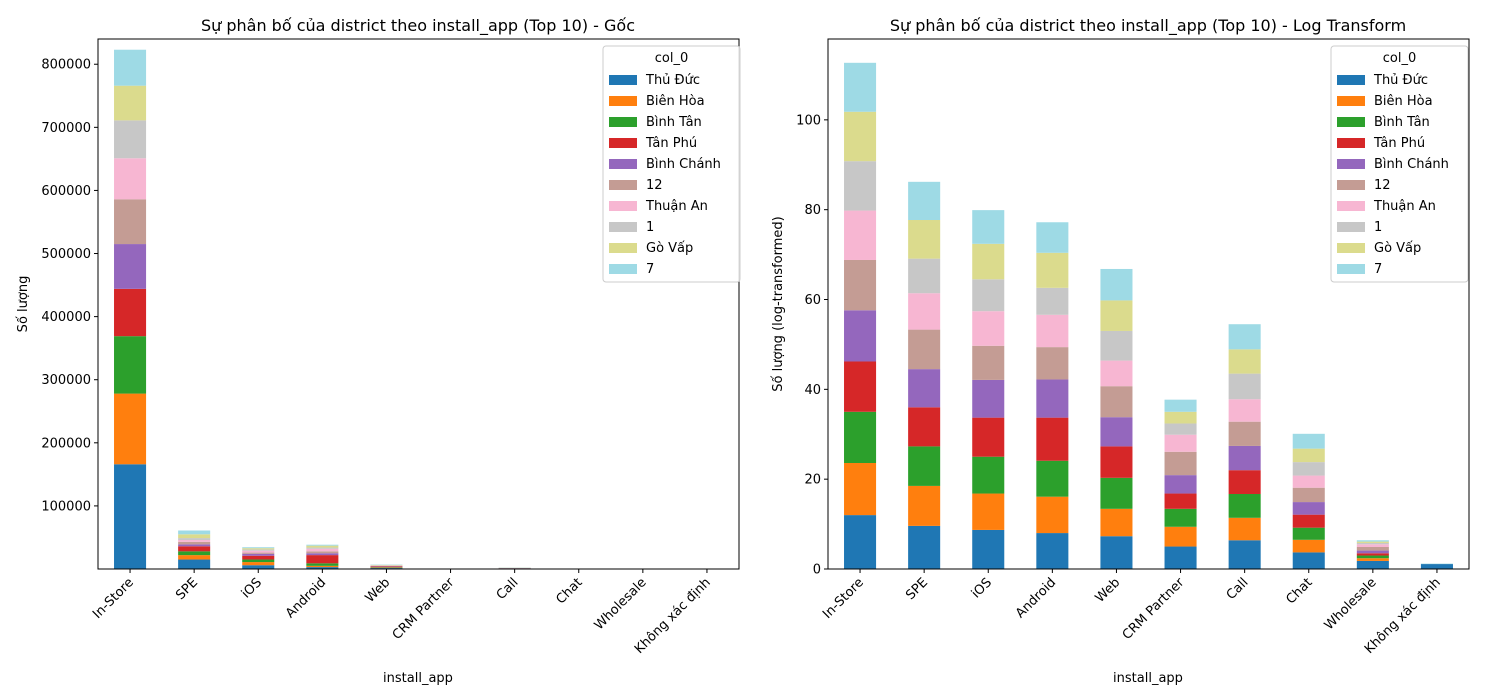  Describe the element at coordinates (1399, 143) in the screenshot. I see `legend-label: Tân Phú` at that location.